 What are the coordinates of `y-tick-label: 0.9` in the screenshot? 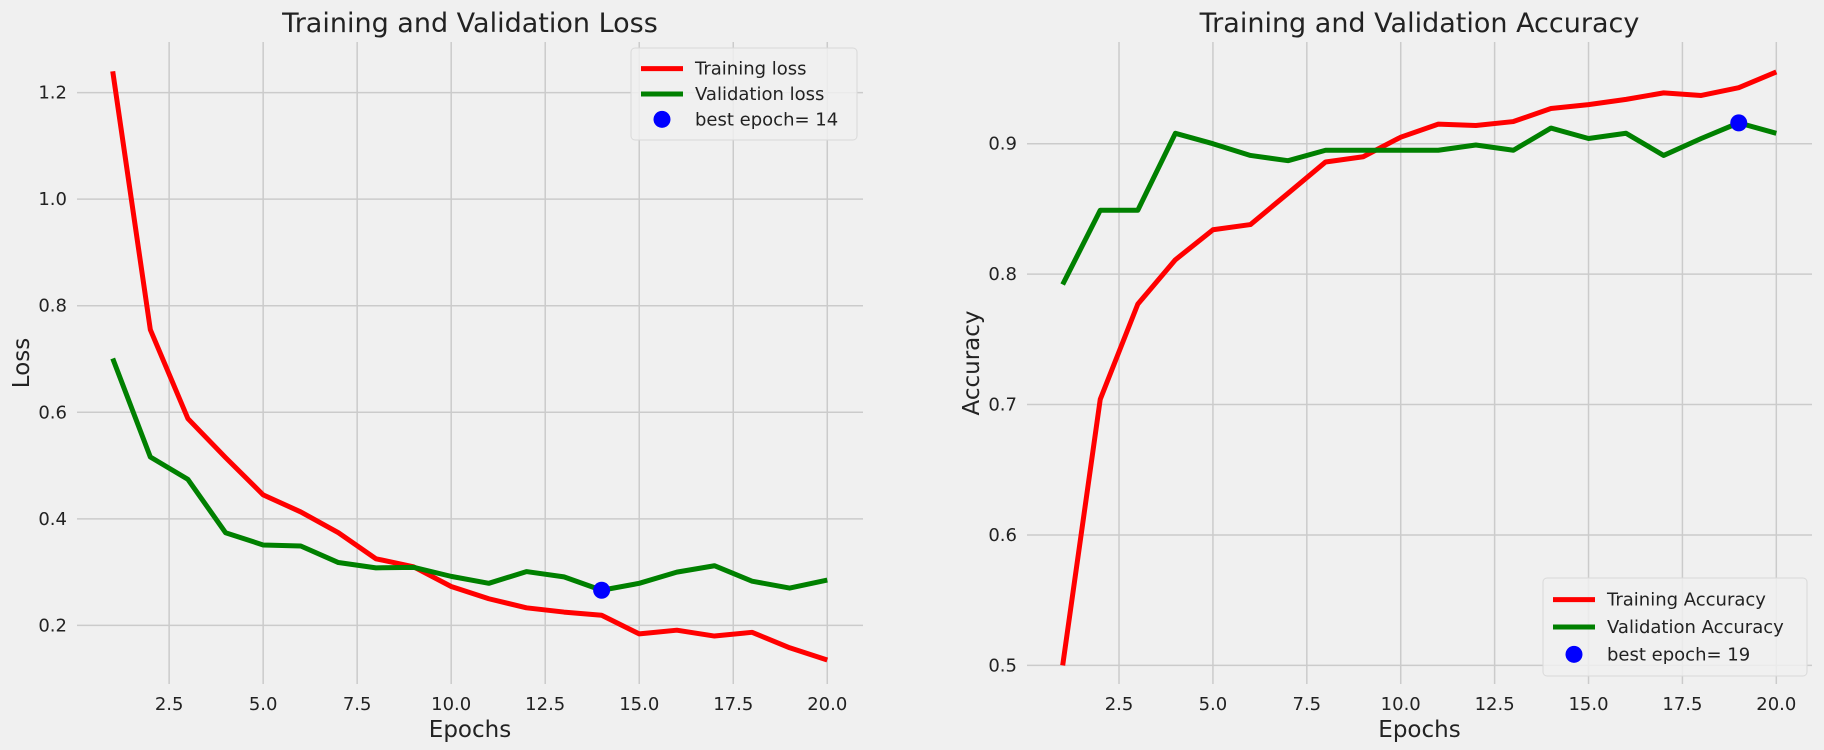 It's located at (1002, 144).